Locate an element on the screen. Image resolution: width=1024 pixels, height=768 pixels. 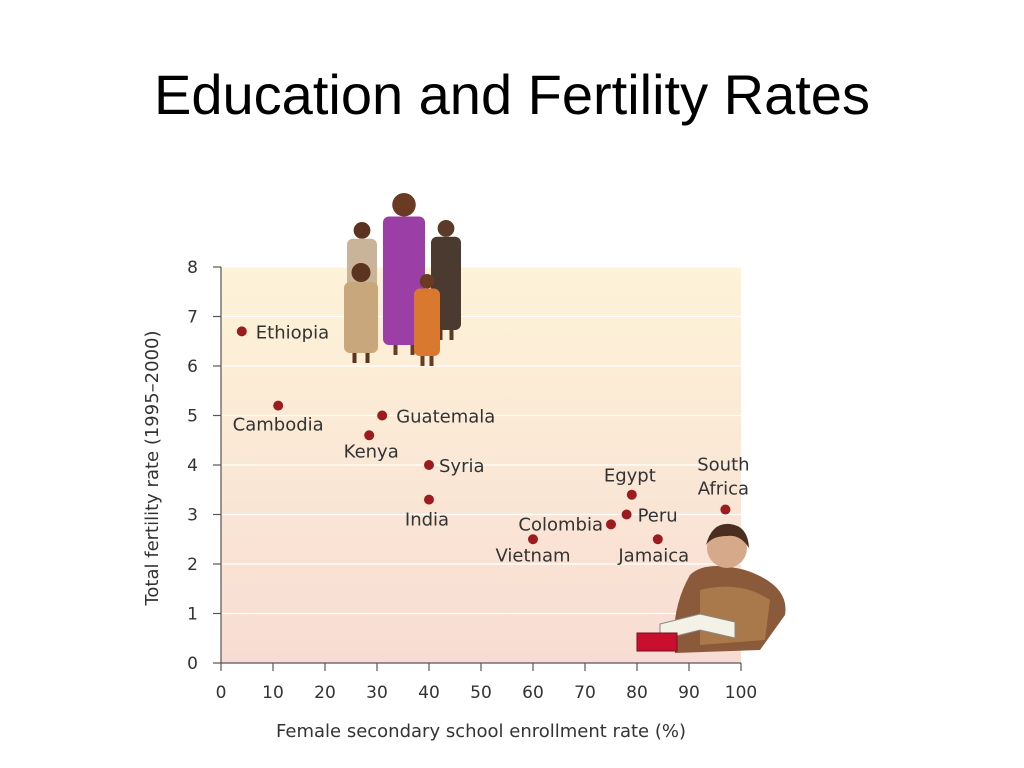
y-tick-label: 6 is located at coordinates (192, 367).